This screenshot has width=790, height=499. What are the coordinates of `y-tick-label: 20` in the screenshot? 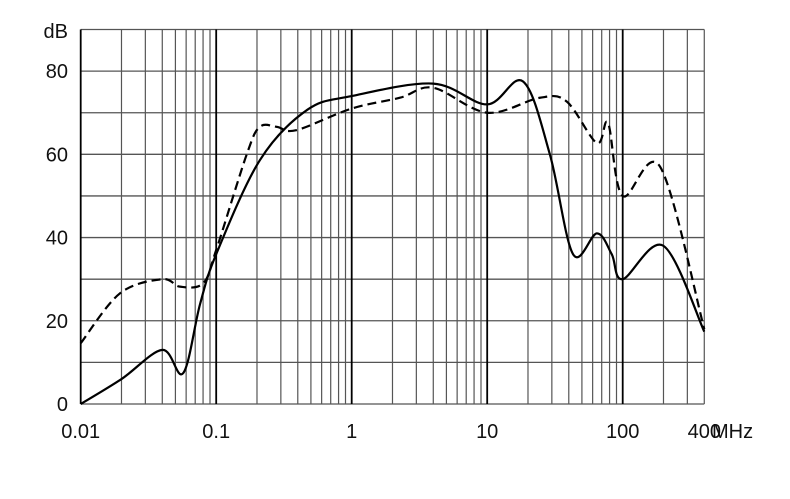 It's located at (57, 322).